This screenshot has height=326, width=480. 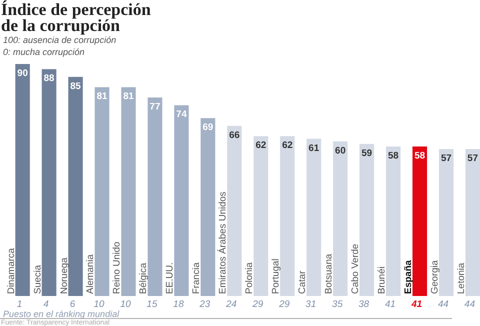 What do you see at coordinates (49, 78) in the screenshot?
I see `data-label: 88` at bounding box center [49, 78].